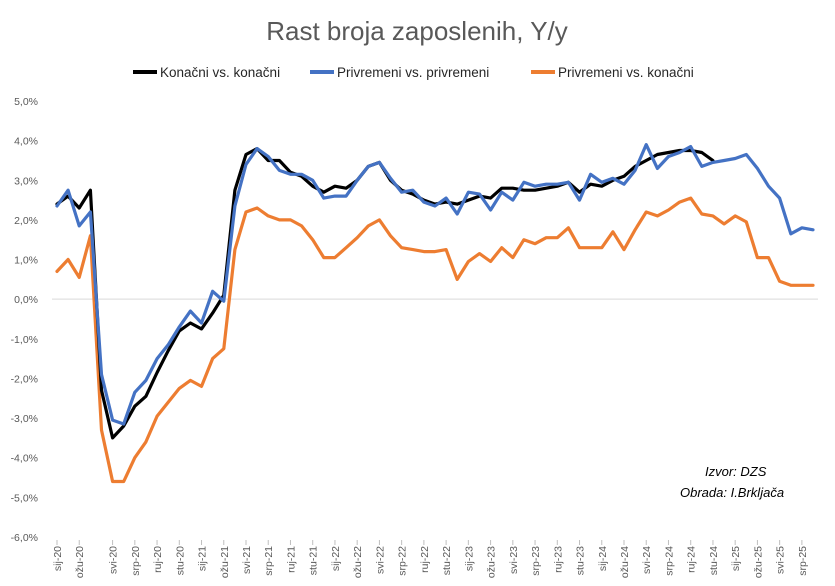 The width and height of the screenshot is (835, 586). Describe the element at coordinates (314, 560) in the screenshot. I see `x-tick-label: stu-21` at that location.